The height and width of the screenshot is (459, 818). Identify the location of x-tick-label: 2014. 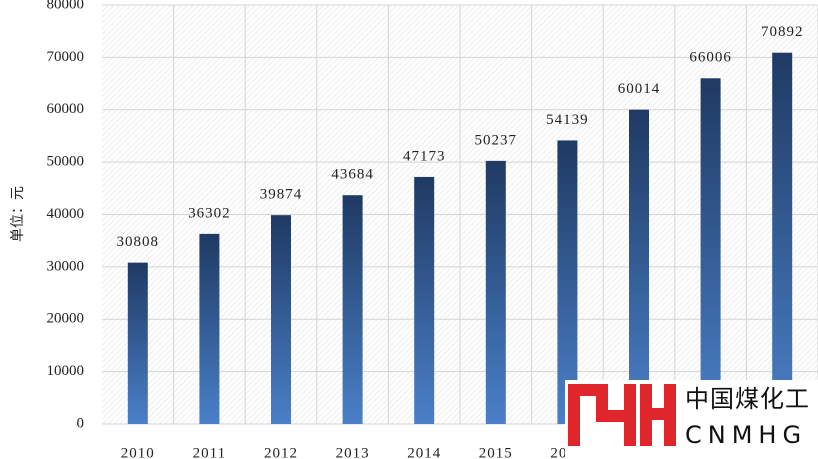
(424, 452).